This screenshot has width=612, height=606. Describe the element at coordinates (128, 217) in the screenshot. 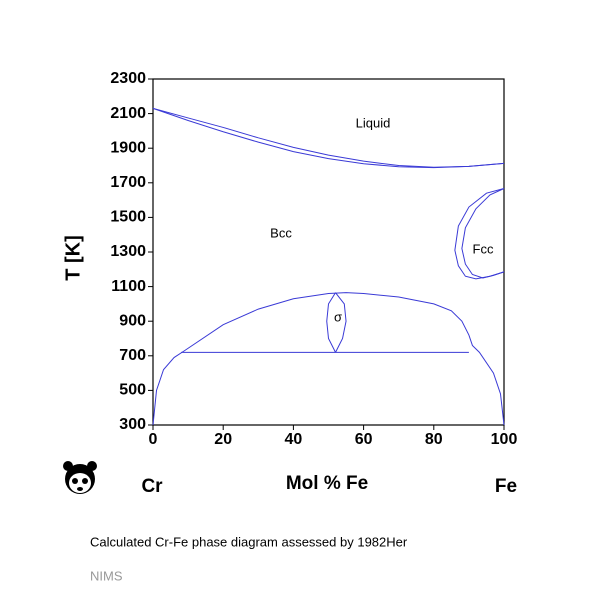

I see `y-tick-label: 1500` at that location.